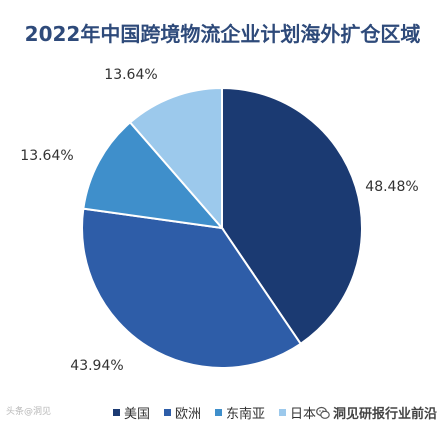 Image resolution: width=445 pixels, height=432 pixels. I want to click on legend-label-japan: 日本, so click(303, 414).